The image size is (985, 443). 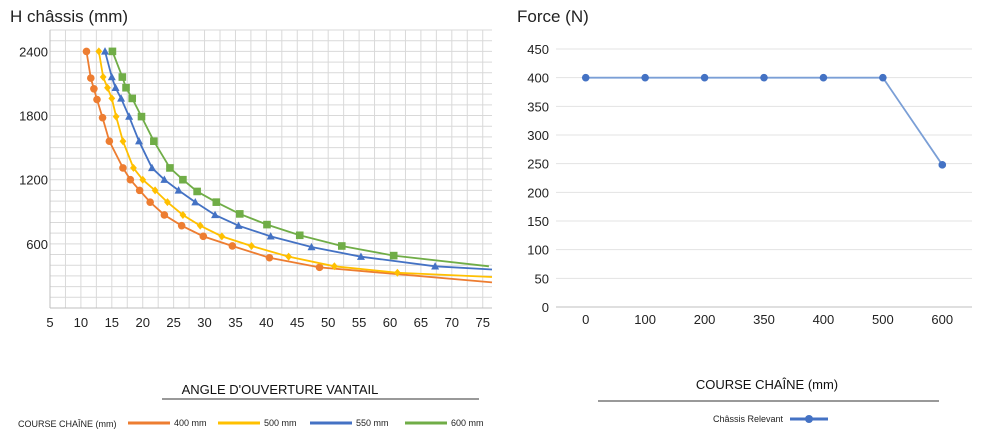 I want to click on right-legend-label: Châssis Relevant, so click(x=748, y=419).